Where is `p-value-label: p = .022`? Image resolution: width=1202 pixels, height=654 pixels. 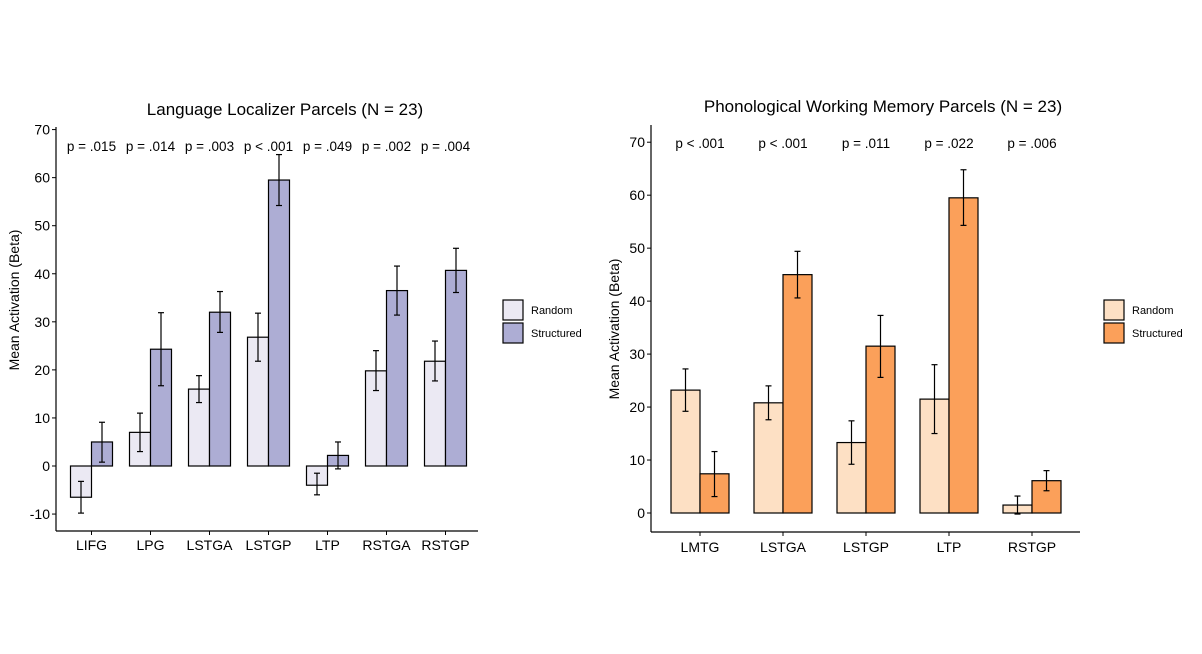 p-value-label: p = .022 is located at coordinates (948, 143).